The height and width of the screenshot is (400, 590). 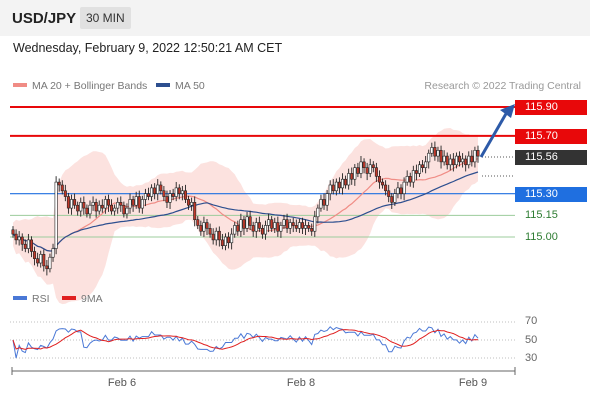 What do you see at coordinates (541, 237) in the screenshot?
I see `level-label-115-00: 115.00` at bounding box center [541, 237].